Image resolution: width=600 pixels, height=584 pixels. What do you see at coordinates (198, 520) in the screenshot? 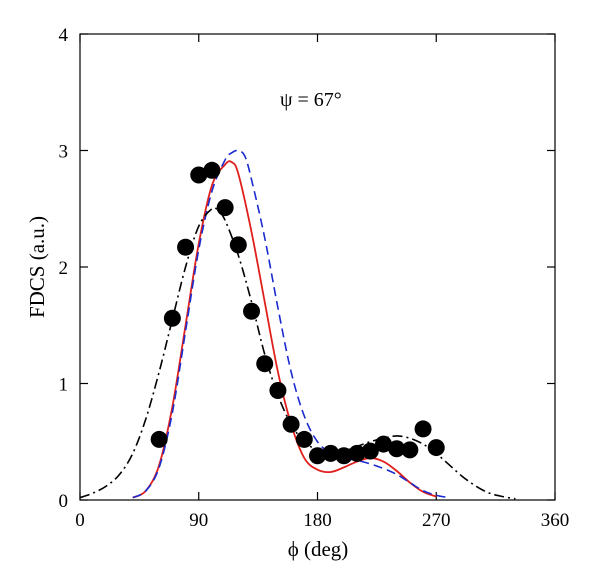
I see `x-tick-label: 90` at bounding box center [198, 520].